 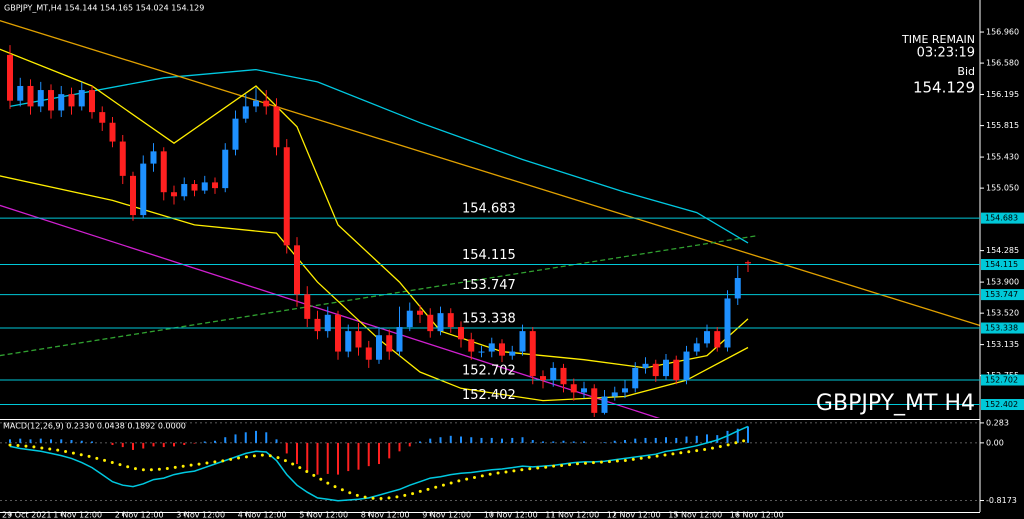 I want to click on level-label: 153.747, so click(x=489, y=285).